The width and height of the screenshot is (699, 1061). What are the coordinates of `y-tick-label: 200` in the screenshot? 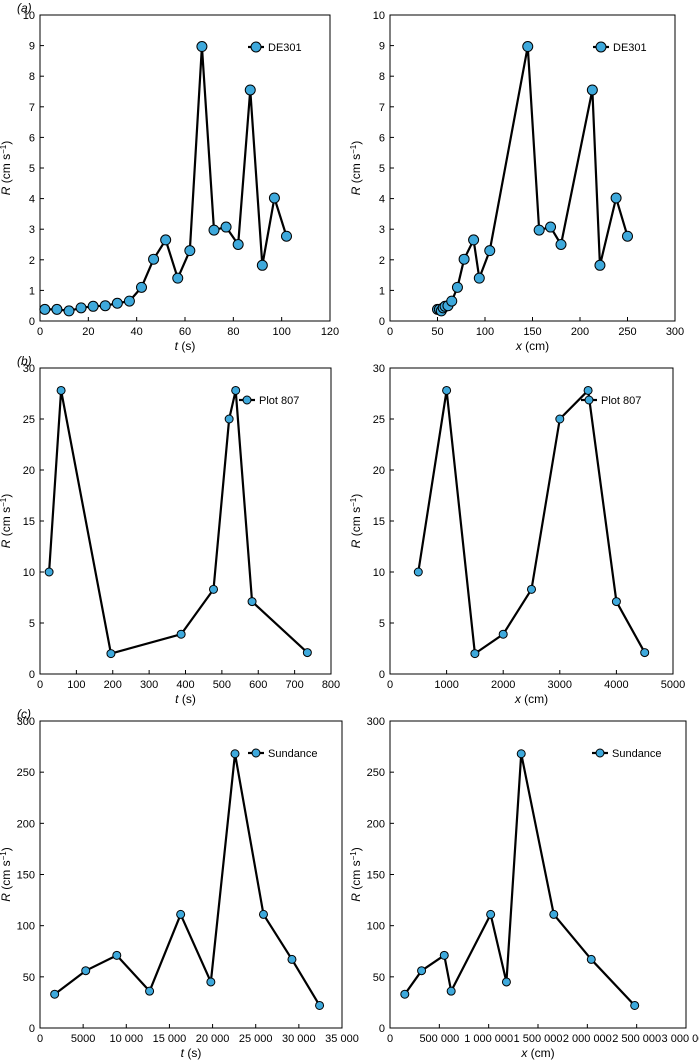 It's located at (376, 824).